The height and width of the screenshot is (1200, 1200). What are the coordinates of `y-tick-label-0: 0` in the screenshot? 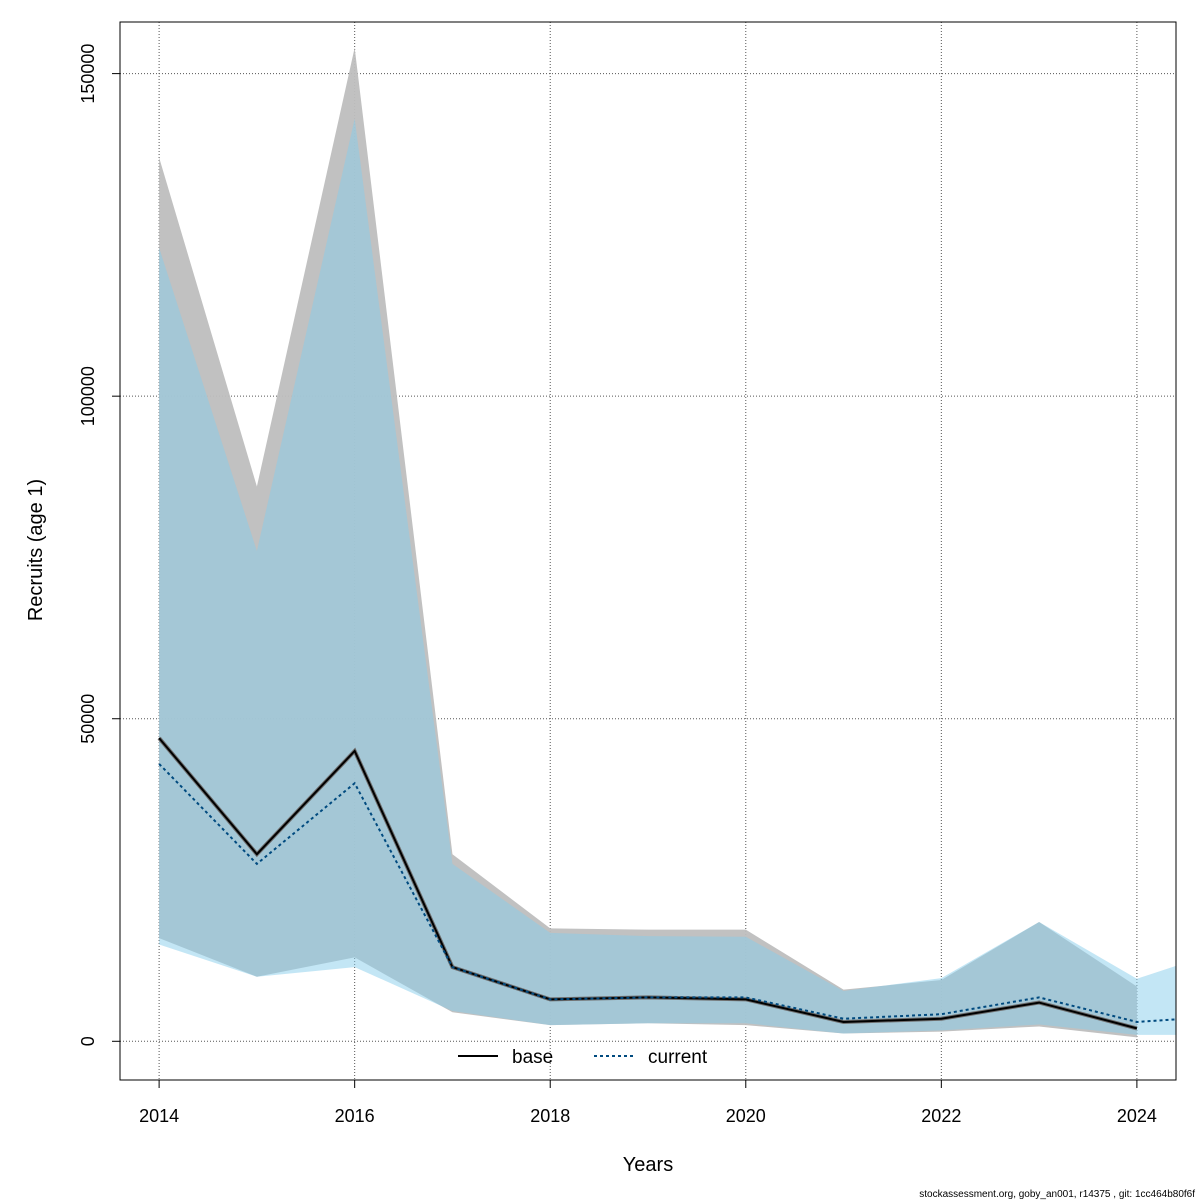 It's located at (88, 1041).